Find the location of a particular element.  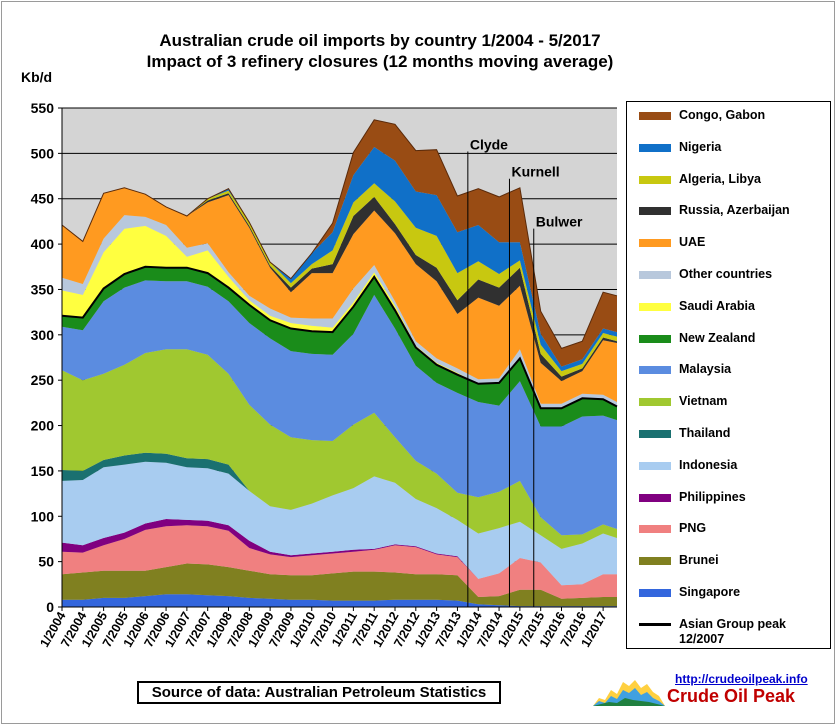

legend-label: Thailand is located at coordinates (705, 433).